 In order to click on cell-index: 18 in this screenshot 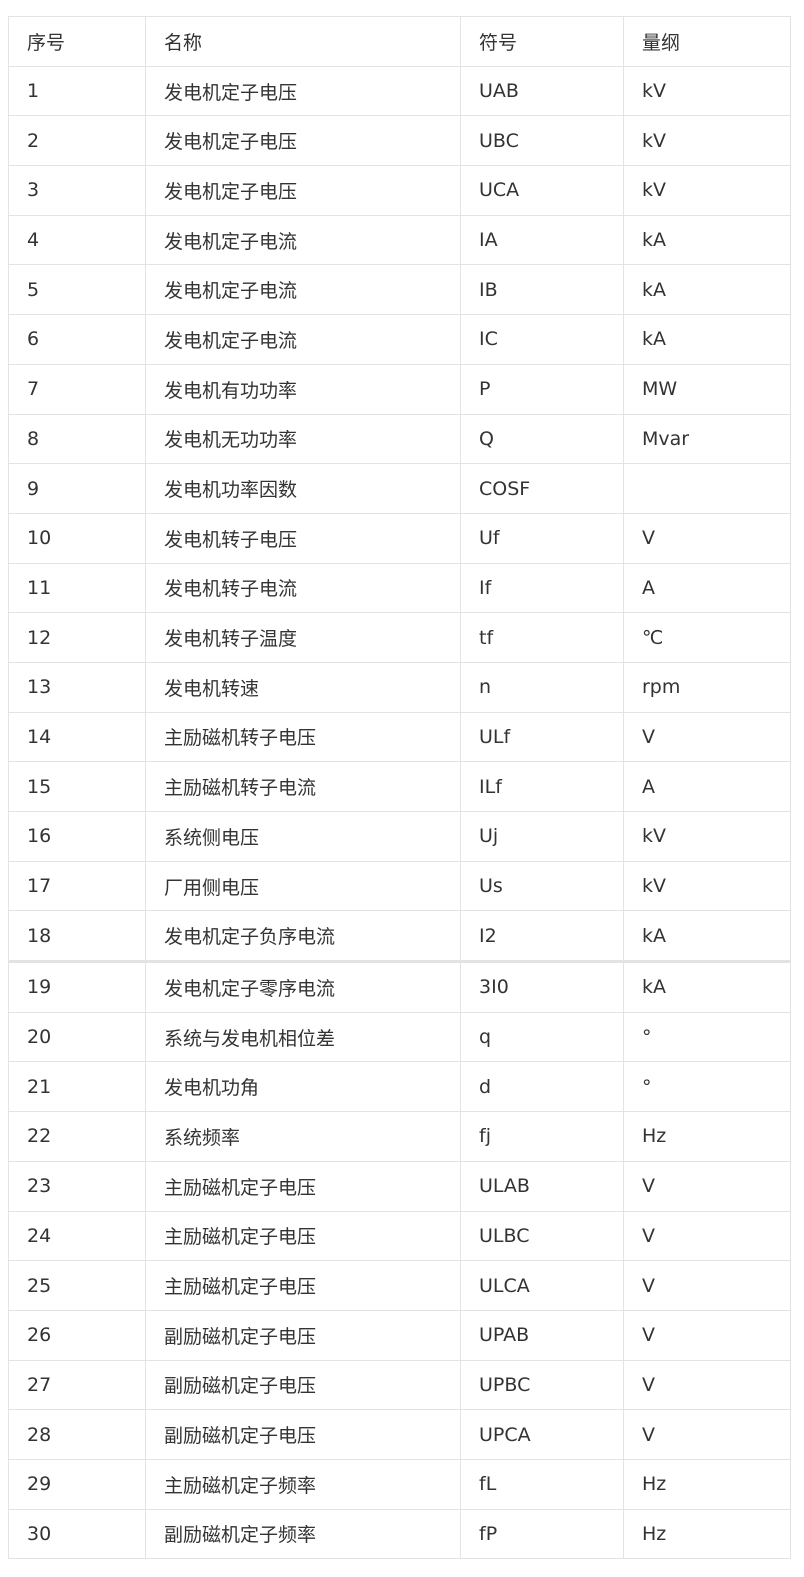, I will do `click(77, 936)`.